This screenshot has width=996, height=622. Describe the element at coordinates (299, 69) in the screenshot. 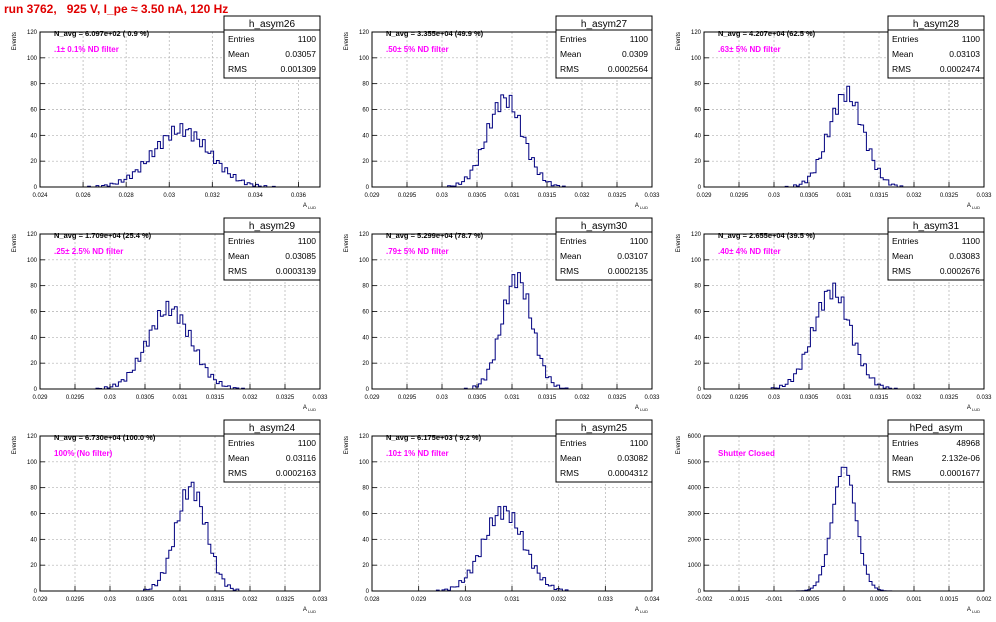

I see `stats-value-rms: 0.001309` at that location.